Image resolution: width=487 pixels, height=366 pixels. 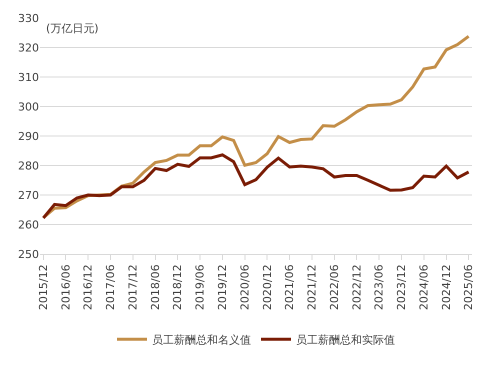 I want to click on y-tick-label: 330, so click(x=28, y=18).